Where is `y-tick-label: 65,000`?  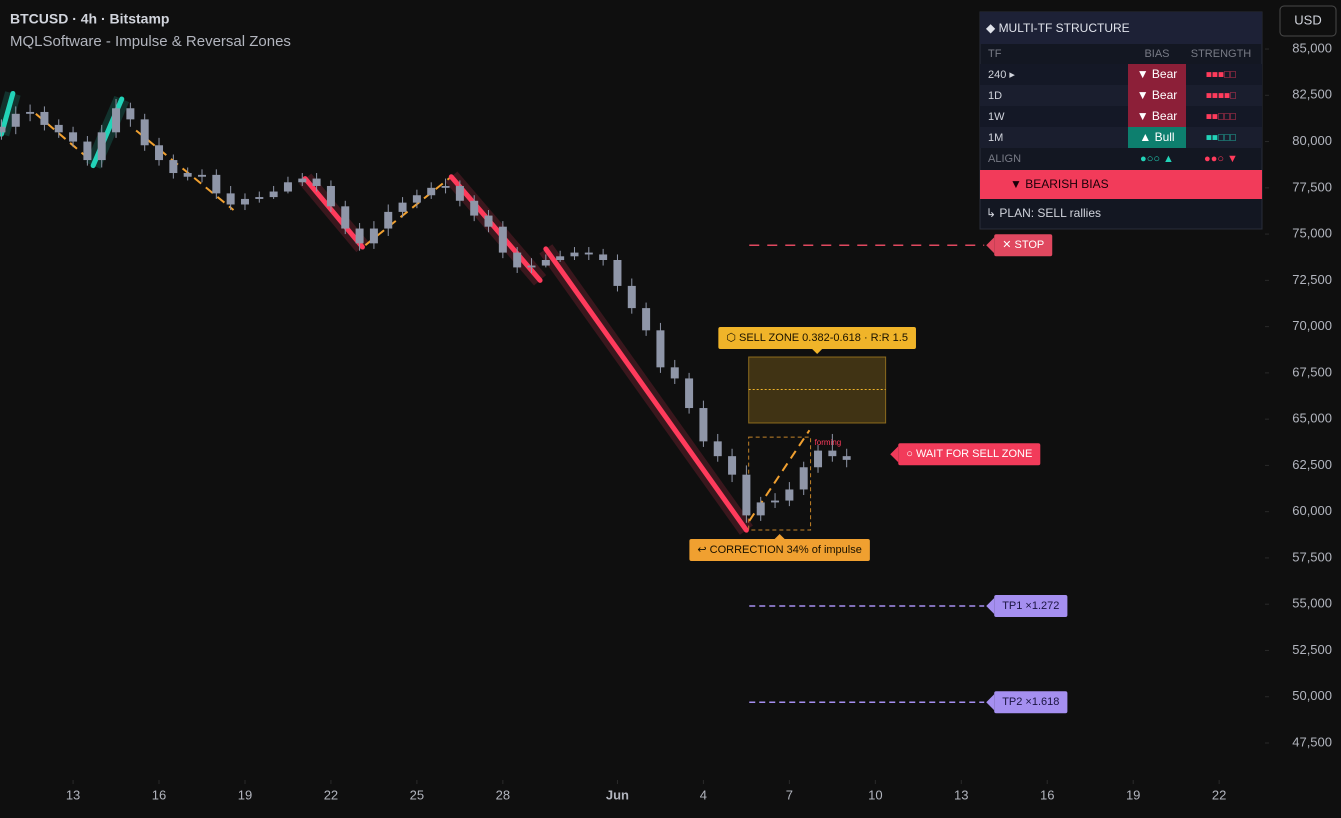 y-tick-label: 65,000 is located at coordinates (1312, 418).